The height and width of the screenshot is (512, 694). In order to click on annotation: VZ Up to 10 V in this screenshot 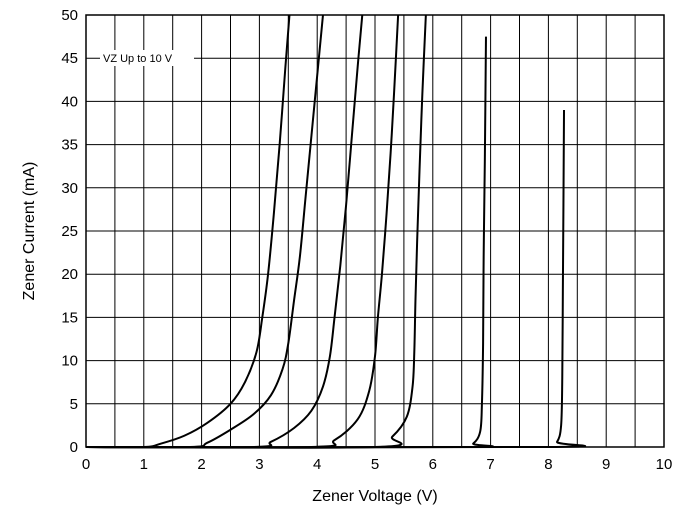, I will do `click(147, 58)`.